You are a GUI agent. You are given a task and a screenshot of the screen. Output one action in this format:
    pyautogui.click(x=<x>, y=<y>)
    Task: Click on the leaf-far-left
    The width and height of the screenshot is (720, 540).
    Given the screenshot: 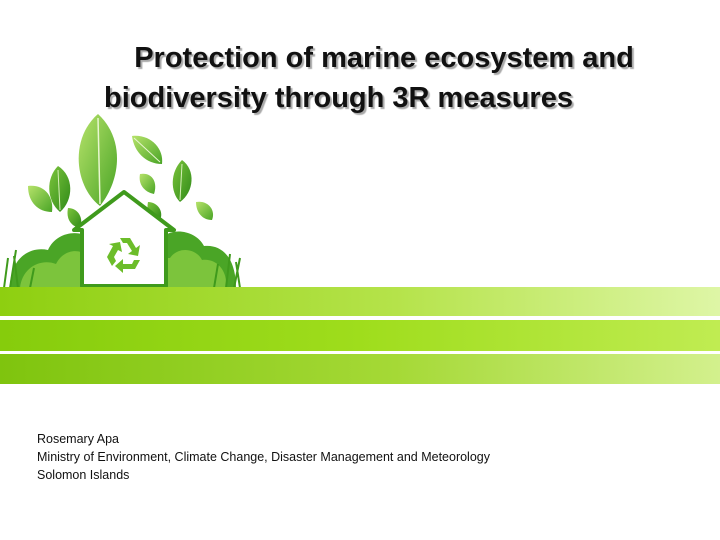 What is the action you would take?
    pyautogui.click(x=40, y=198)
    